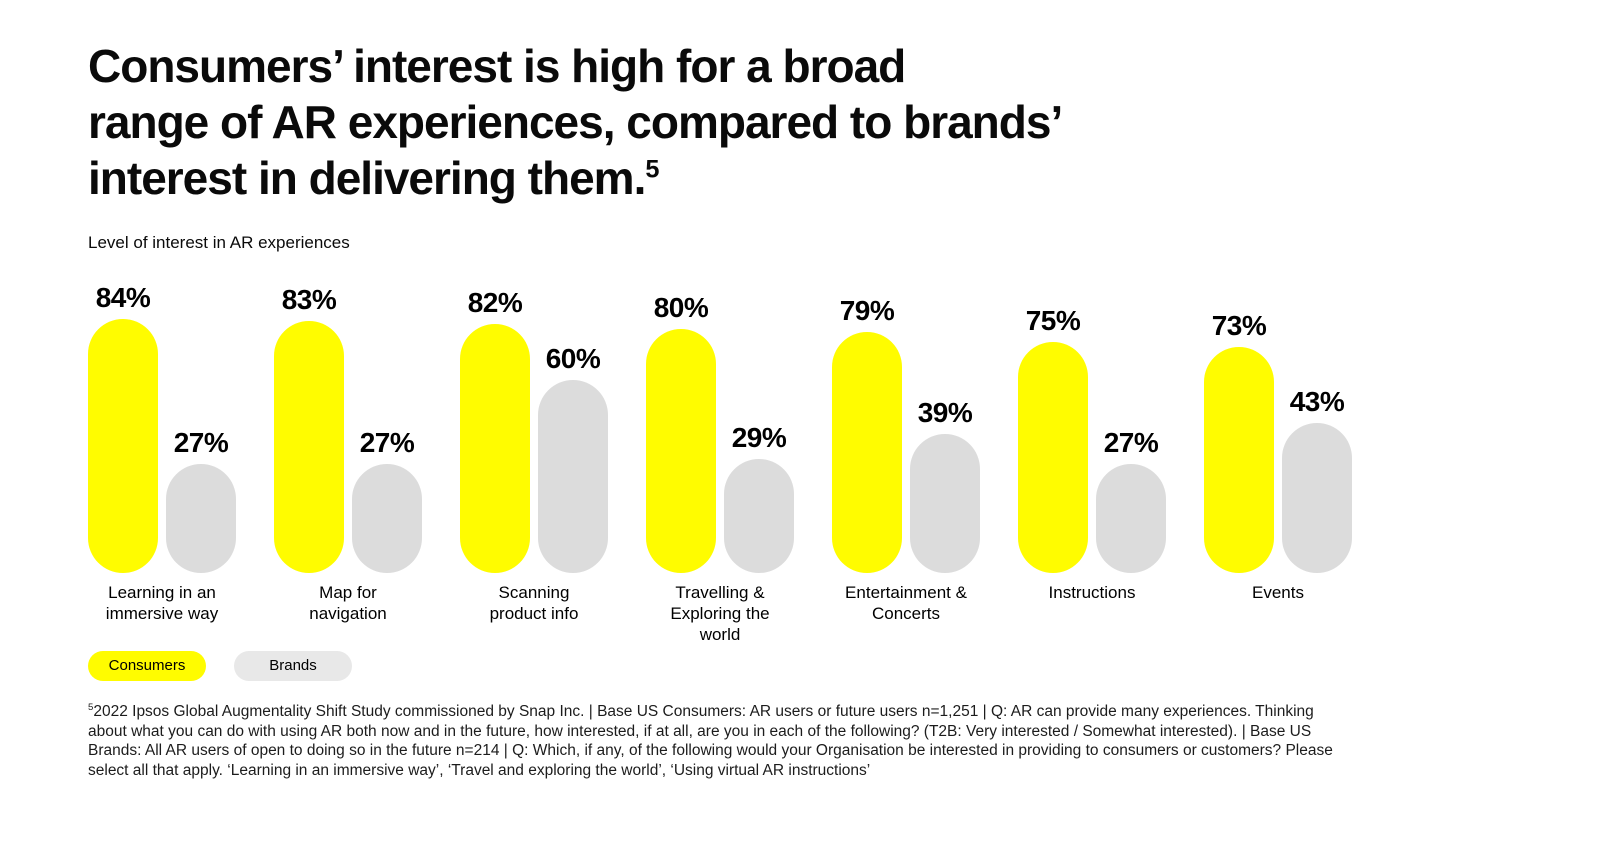 The image size is (1600, 856). I want to click on chart-group: 73% 43% Events, so click(1278, 463).